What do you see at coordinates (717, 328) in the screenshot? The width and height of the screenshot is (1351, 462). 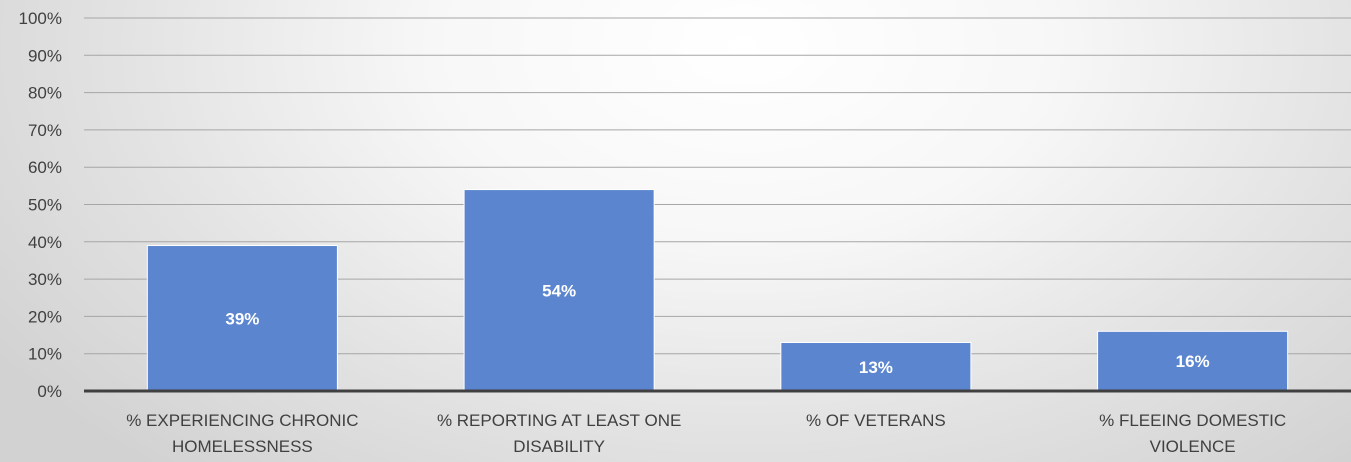 I see `data-labels: 39% 54% 13% 16%` at bounding box center [717, 328].